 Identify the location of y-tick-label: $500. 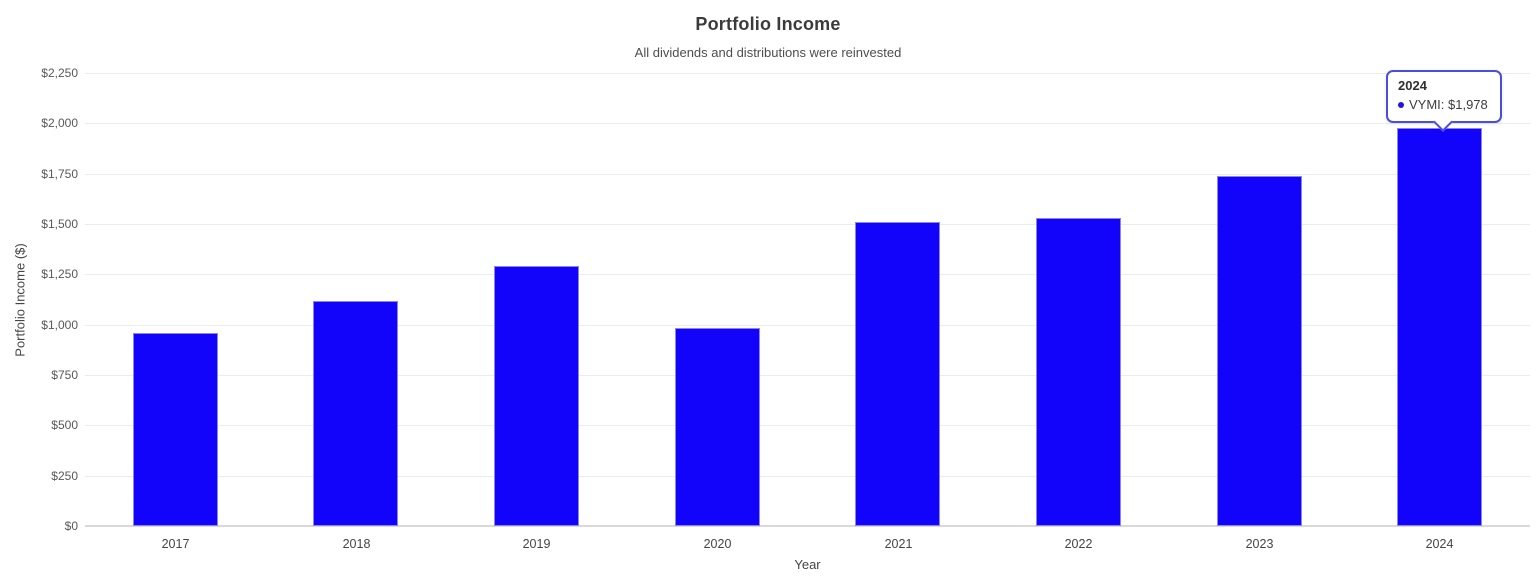
(64, 425).